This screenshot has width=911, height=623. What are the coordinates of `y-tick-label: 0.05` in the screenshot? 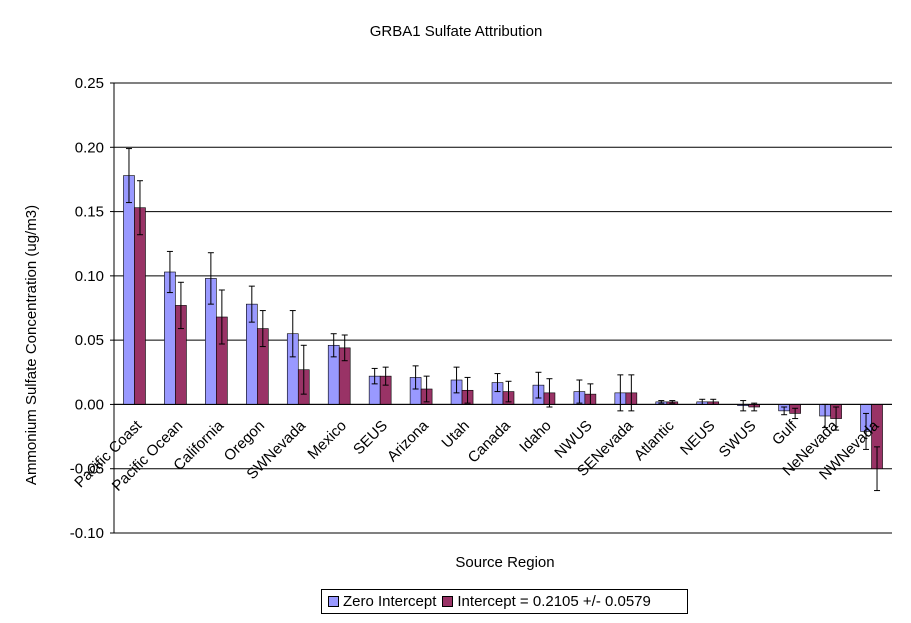 It's located at (89, 340).